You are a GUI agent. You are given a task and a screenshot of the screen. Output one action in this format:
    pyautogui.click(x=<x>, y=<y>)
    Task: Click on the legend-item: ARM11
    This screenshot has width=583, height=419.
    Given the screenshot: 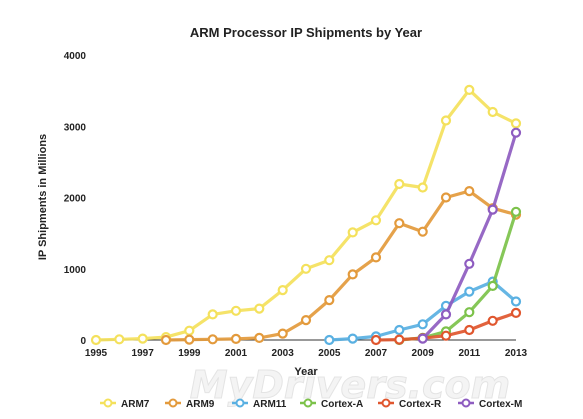 What is the action you would take?
    pyautogui.click(x=259, y=404)
    